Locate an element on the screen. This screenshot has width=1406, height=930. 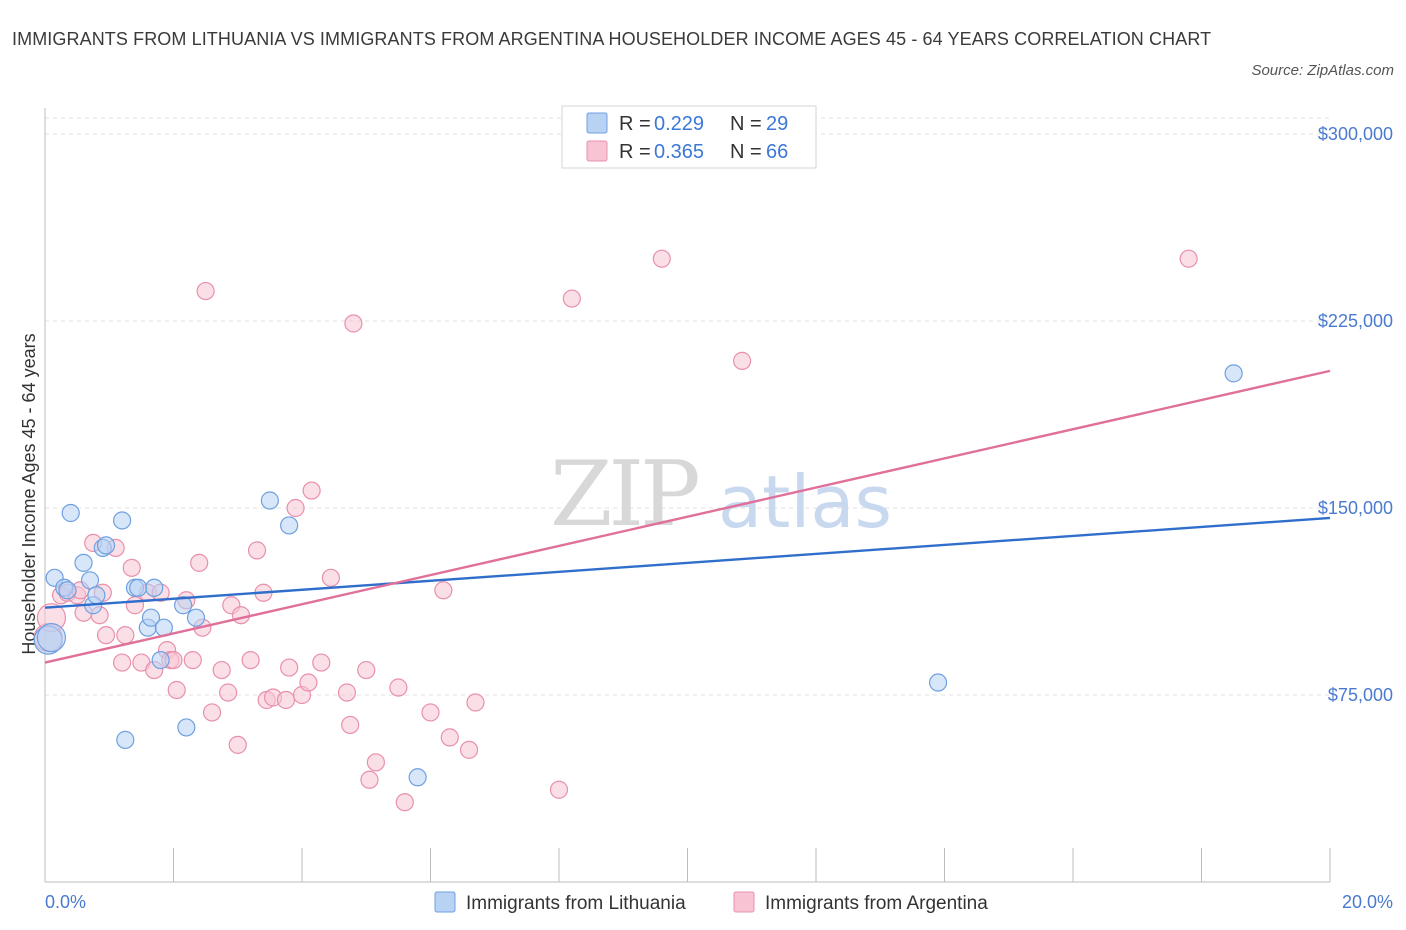
y-tick-label-3: $300,000 is located at coordinates (1355, 134).